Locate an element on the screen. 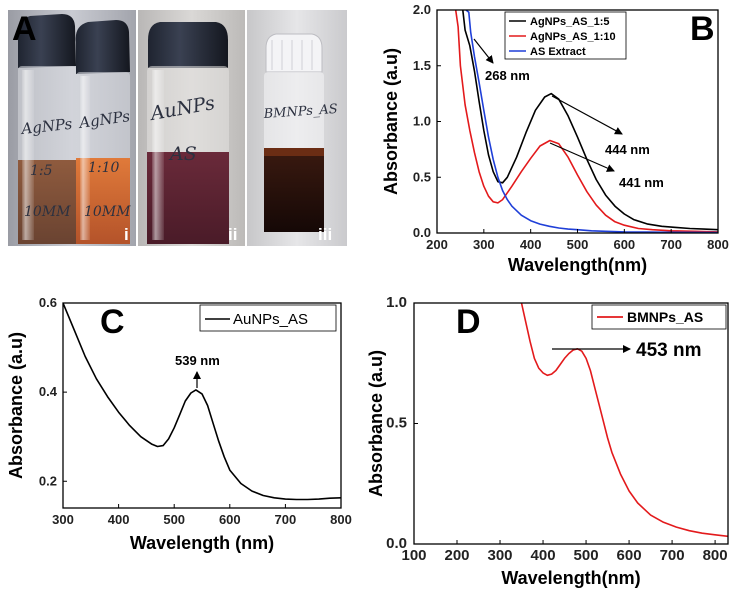  legend: AuNPs_AS is located at coordinates (268, 318).